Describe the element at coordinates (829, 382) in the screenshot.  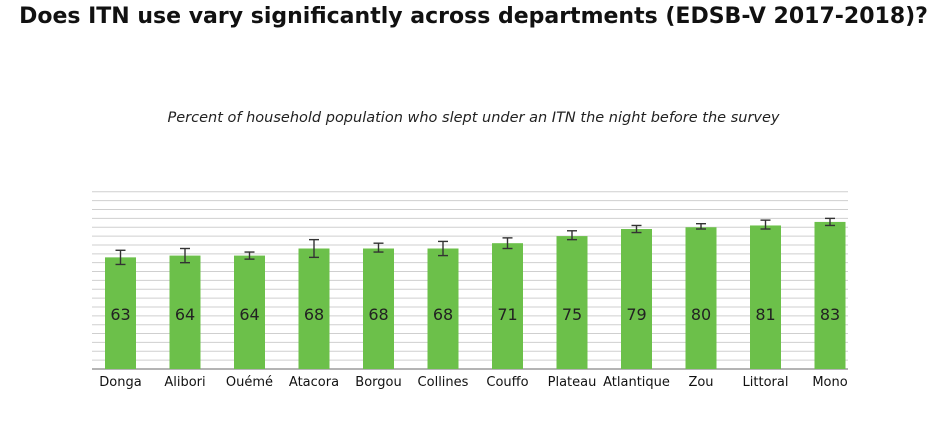
I see `category-label: Mono` at that location.